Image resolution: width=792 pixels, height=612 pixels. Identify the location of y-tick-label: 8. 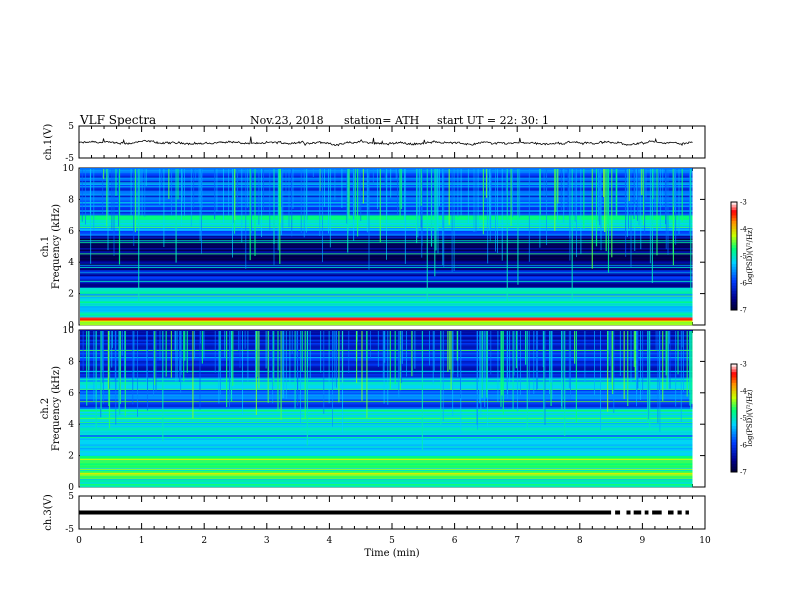
(71, 200).